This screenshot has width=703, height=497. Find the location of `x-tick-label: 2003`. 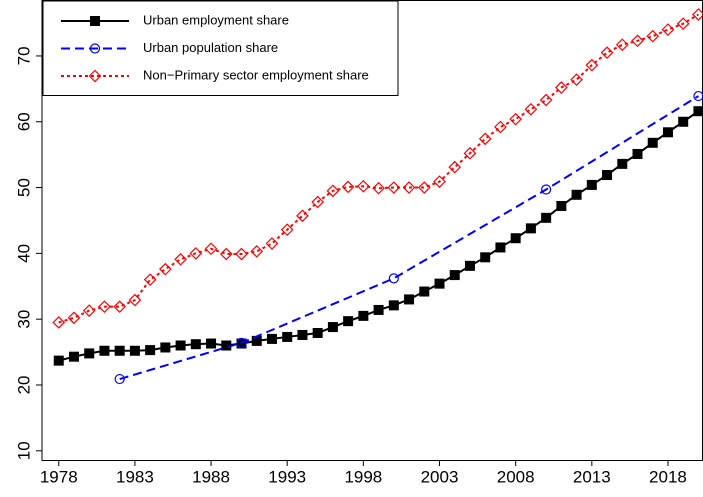

x-tick-label: 2003 is located at coordinates (440, 476).